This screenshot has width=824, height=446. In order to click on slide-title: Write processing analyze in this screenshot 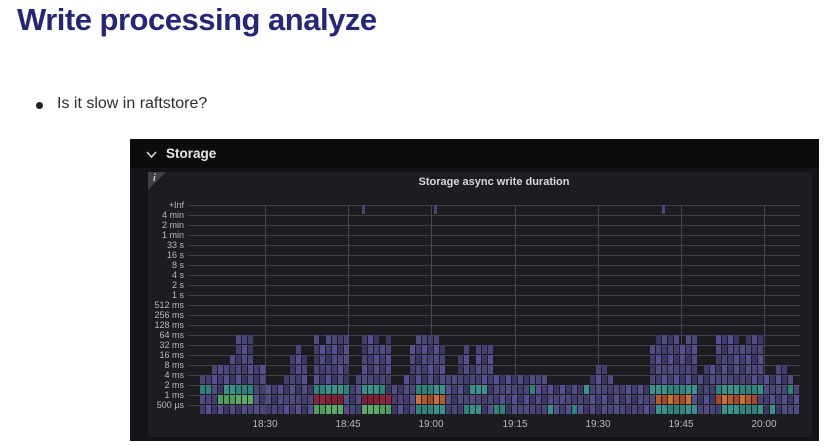, I will do `click(197, 19)`.